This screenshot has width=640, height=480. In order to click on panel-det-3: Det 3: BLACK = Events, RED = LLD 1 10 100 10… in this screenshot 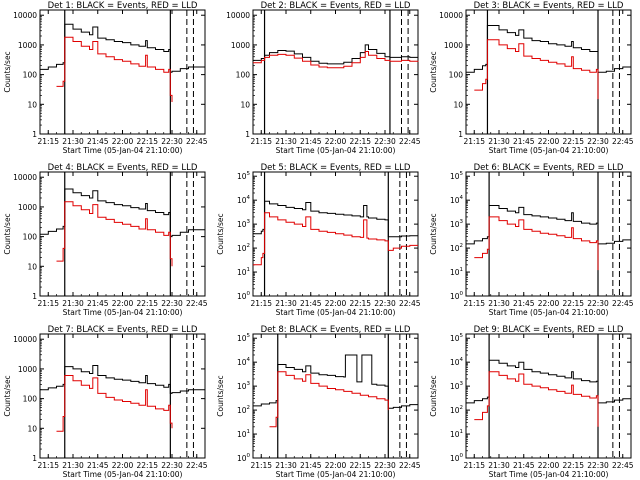, I will do `click(531, 78)`.